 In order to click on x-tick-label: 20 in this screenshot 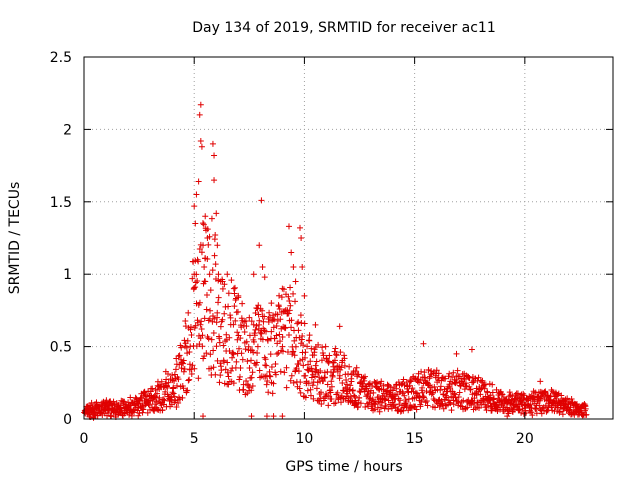, I will do `click(525, 439)`.